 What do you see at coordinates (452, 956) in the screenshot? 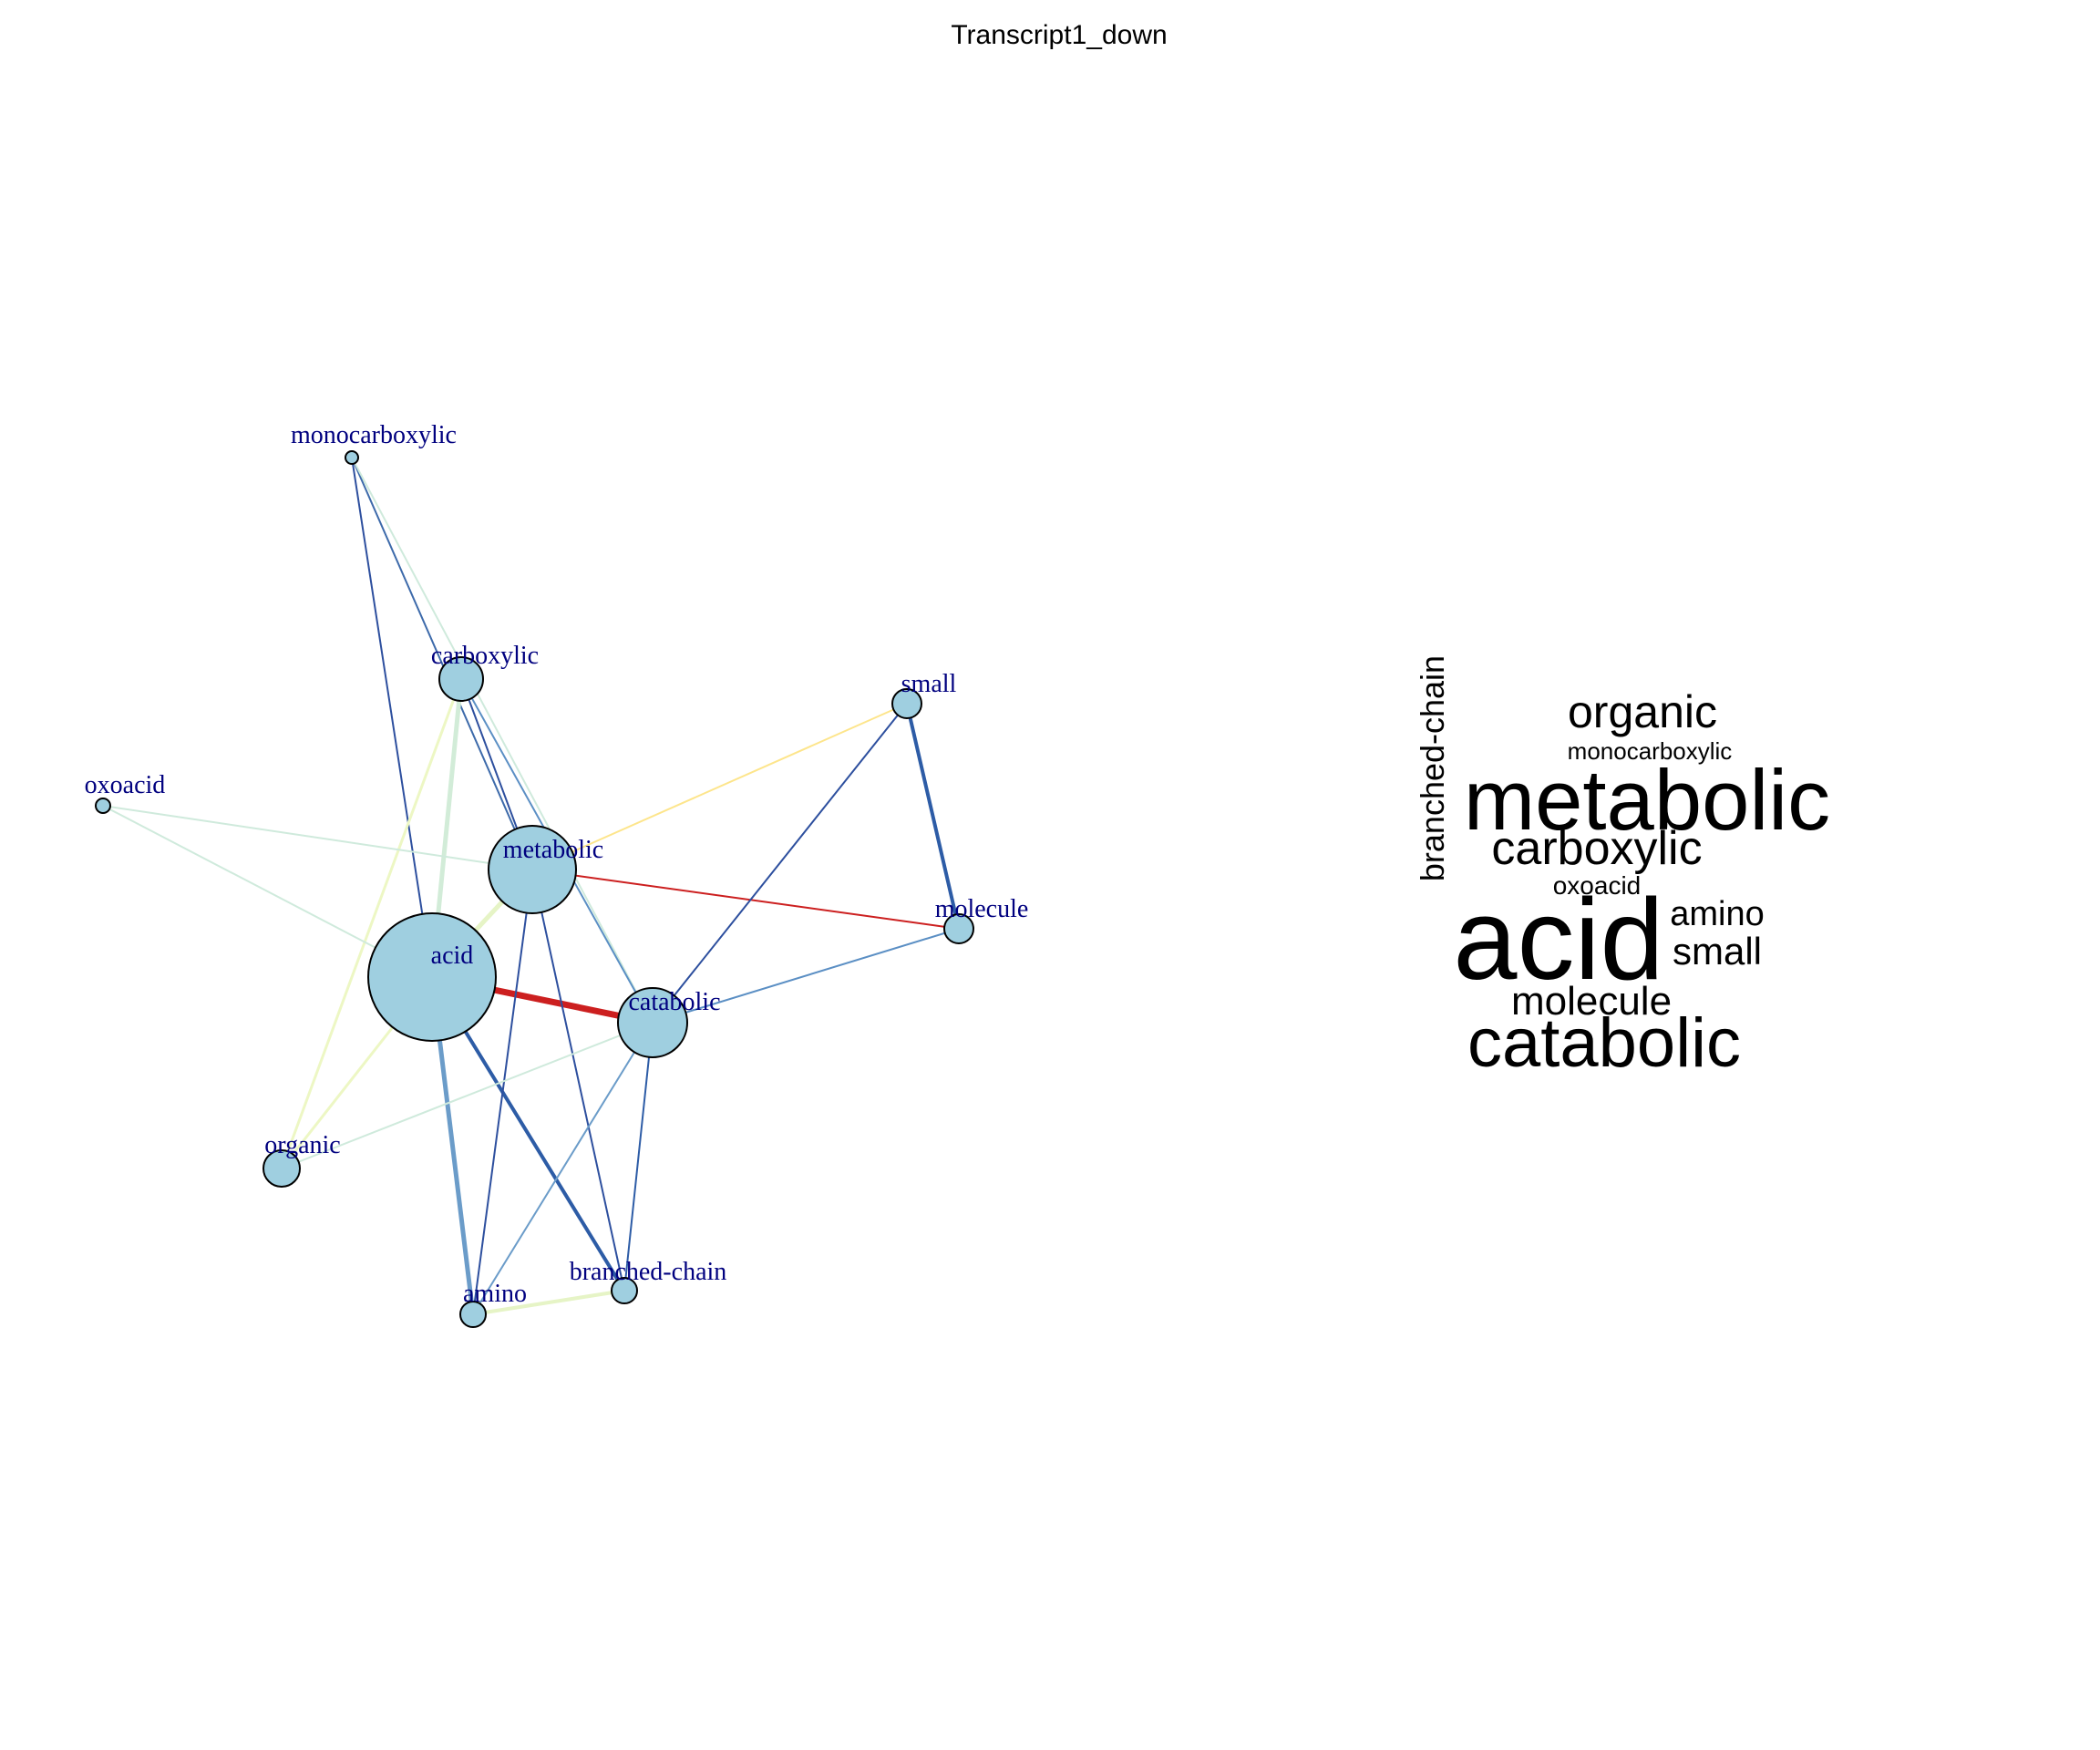
I see `node-label-acid: acid` at bounding box center [452, 956].